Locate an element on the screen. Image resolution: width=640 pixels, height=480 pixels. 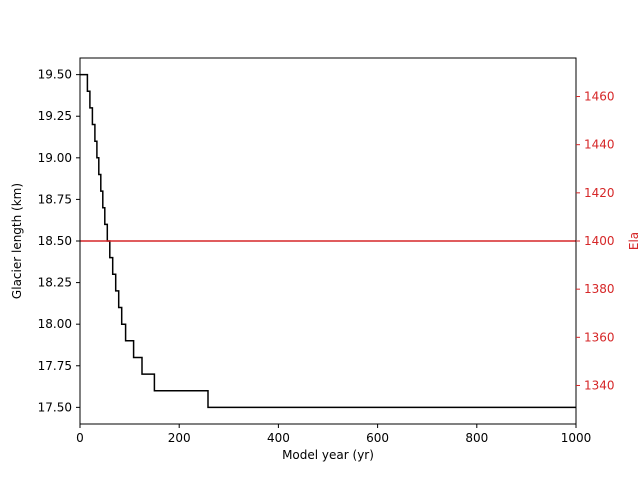
y2-tick-label: 1440 is located at coordinates (599, 145).